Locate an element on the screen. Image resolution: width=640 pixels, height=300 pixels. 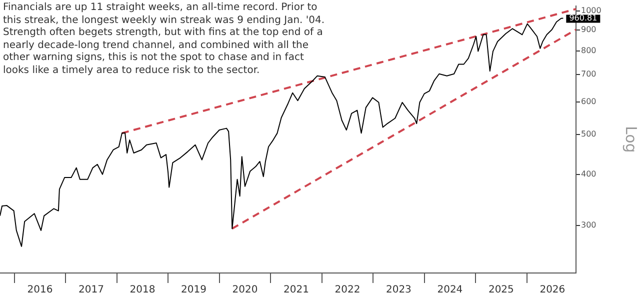
y-tick-label: 1000 is located at coordinates (591, 11).